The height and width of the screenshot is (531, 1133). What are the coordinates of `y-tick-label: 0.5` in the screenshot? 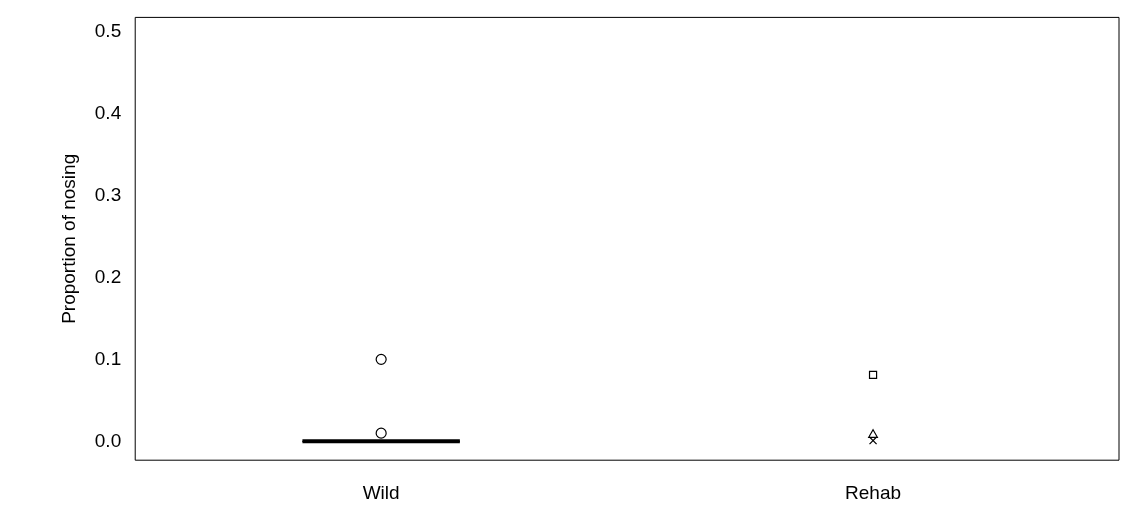 It's located at (108, 30).